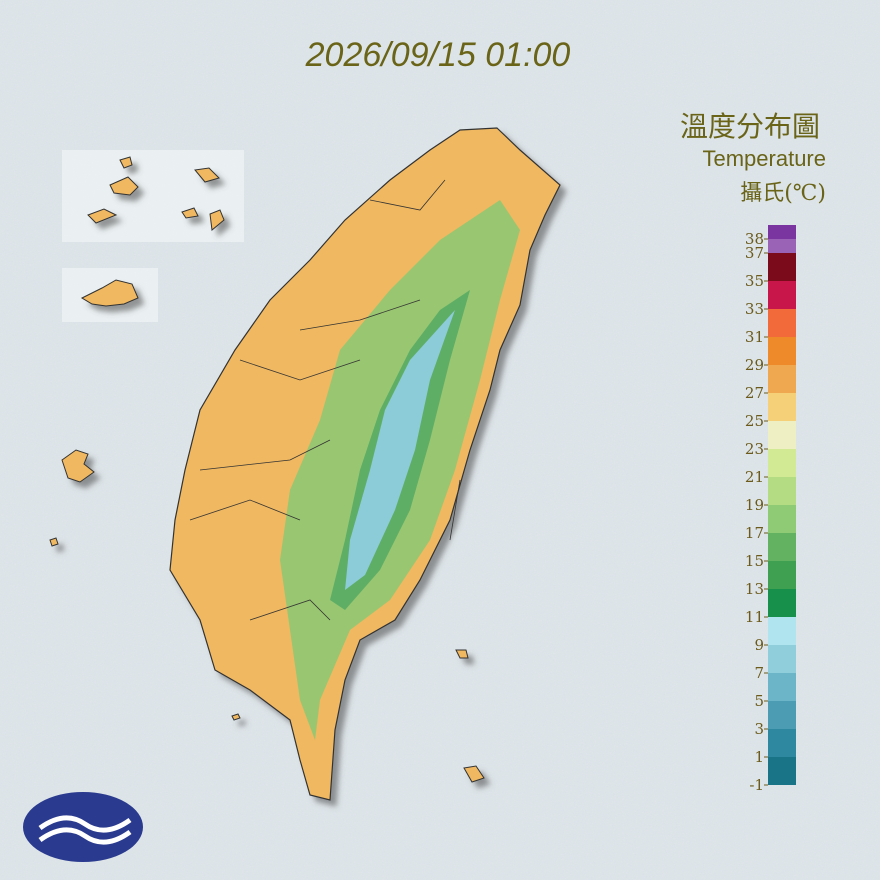 This screenshot has height=880, width=880. What do you see at coordinates (156, 193) in the screenshot?
I see `inset-islands` at bounding box center [156, 193].